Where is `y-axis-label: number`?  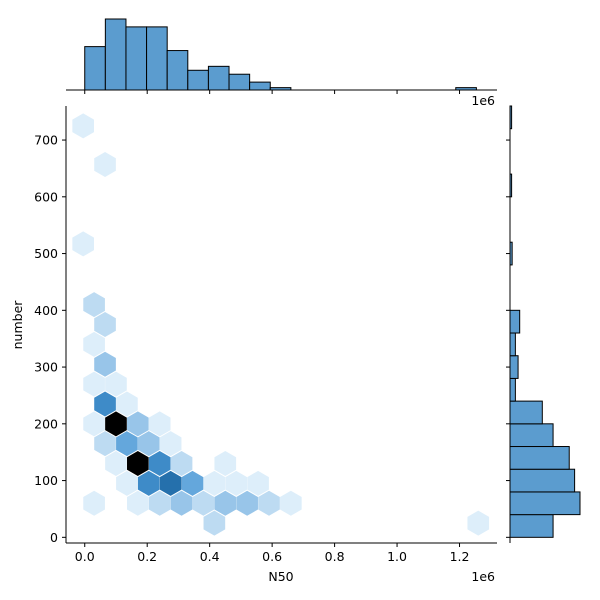
y-axis-label: number is located at coordinates (17, 325).